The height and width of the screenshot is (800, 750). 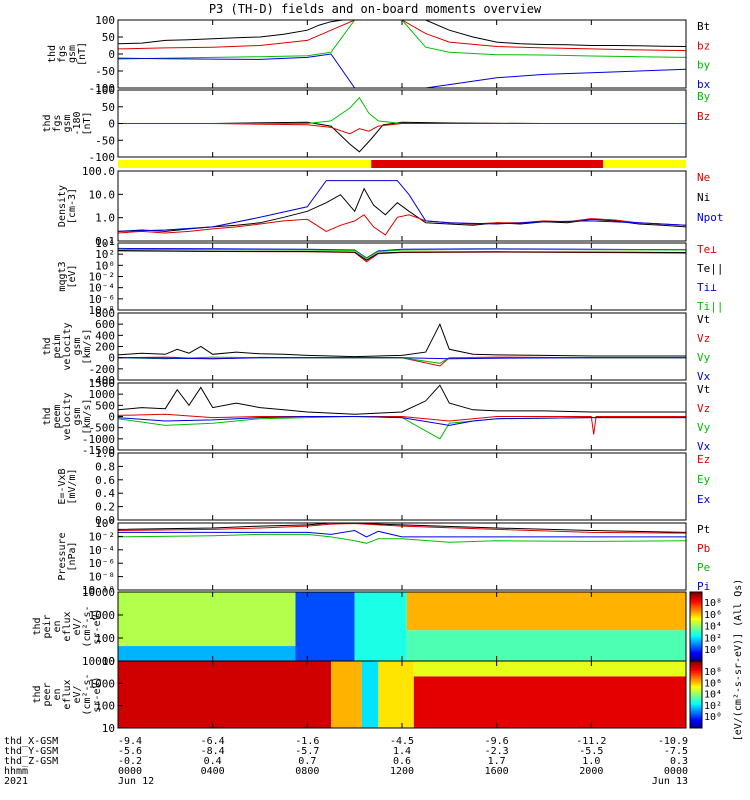 I want to click on y-tick-label: -1500, so click(x=98, y=450).